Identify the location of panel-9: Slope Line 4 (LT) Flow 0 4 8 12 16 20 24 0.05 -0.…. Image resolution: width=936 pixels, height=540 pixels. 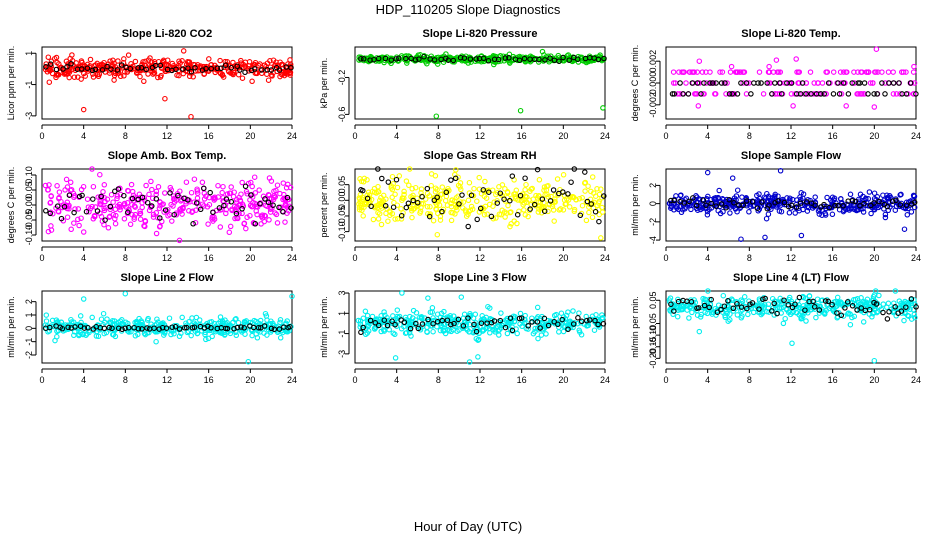
(775, 328).